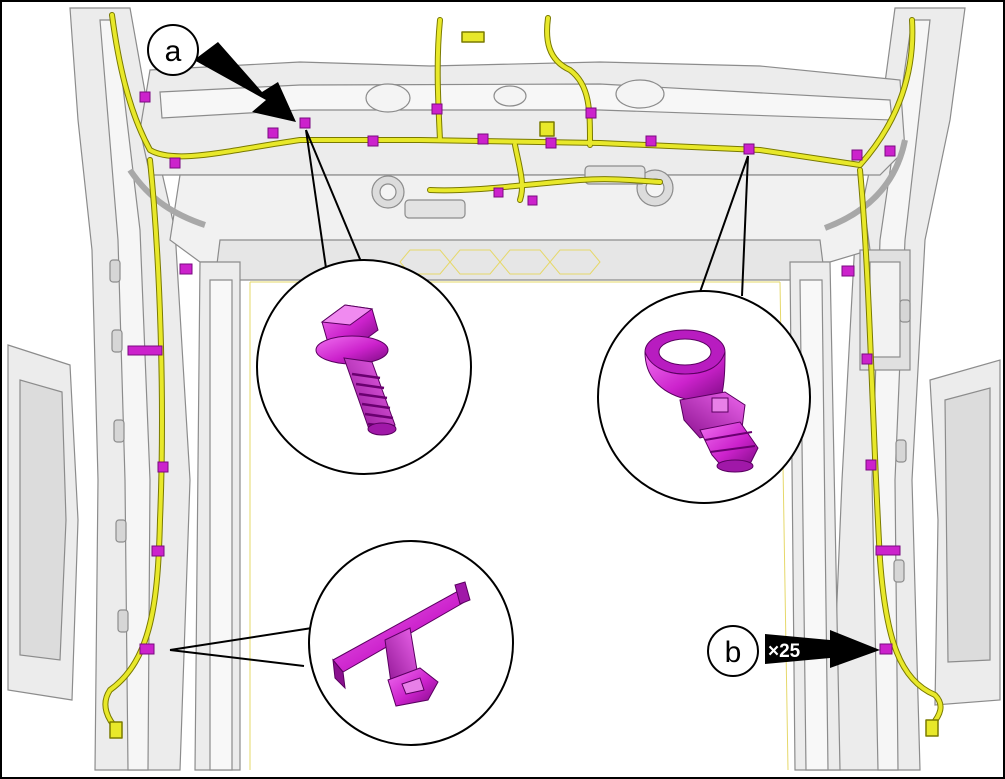 This screenshot has height=779, width=1005. I want to click on retainer-clip-leader-lines, so click(241, 647).